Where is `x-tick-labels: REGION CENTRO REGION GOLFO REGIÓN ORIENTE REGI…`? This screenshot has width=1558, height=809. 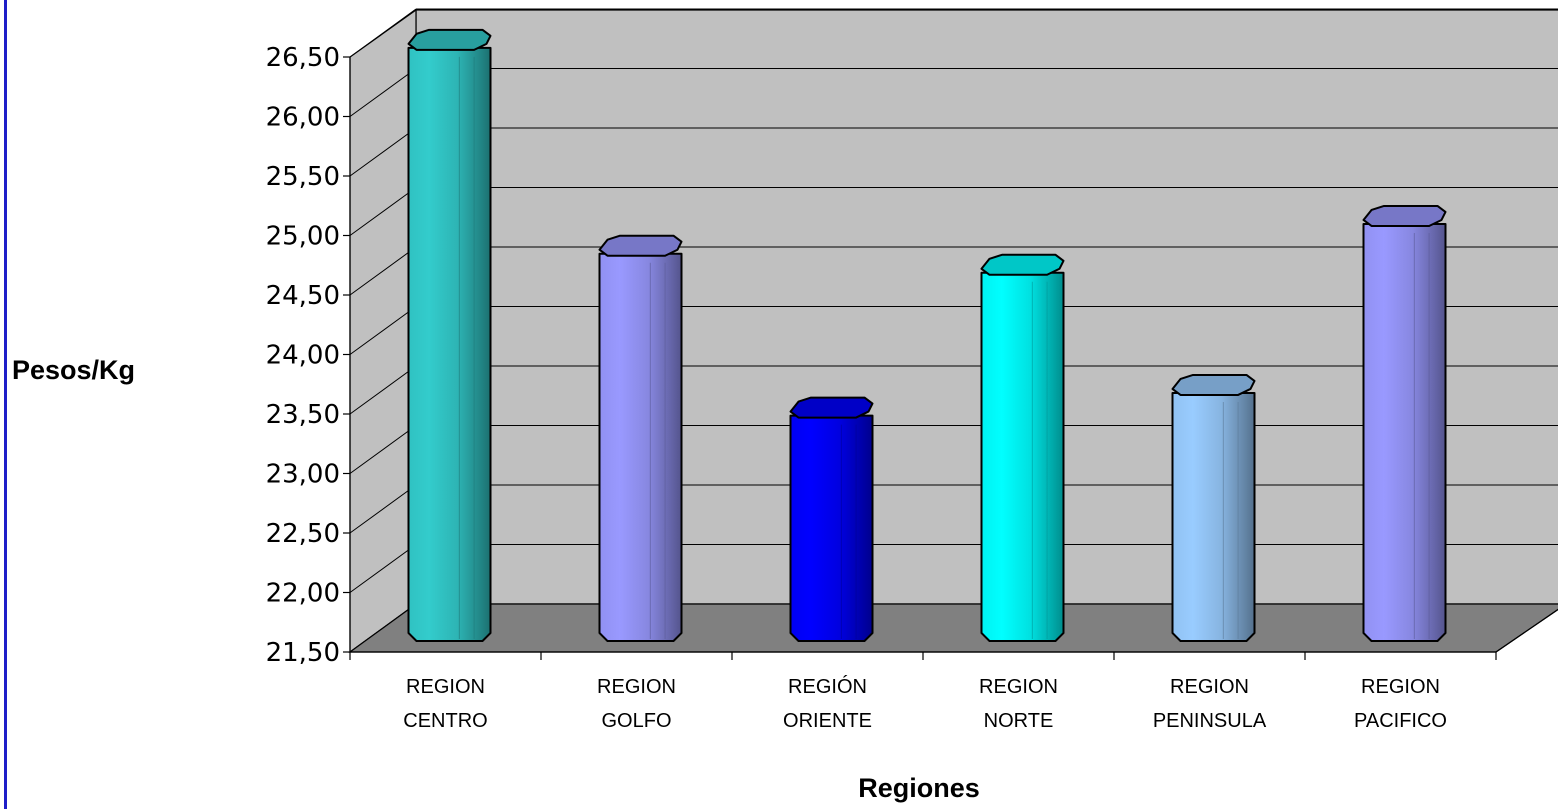 x-tick-labels: REGION CENTRO REGION GOLFO REGIÓN ORIENTE REGI… is located at coordinates (925, 703).